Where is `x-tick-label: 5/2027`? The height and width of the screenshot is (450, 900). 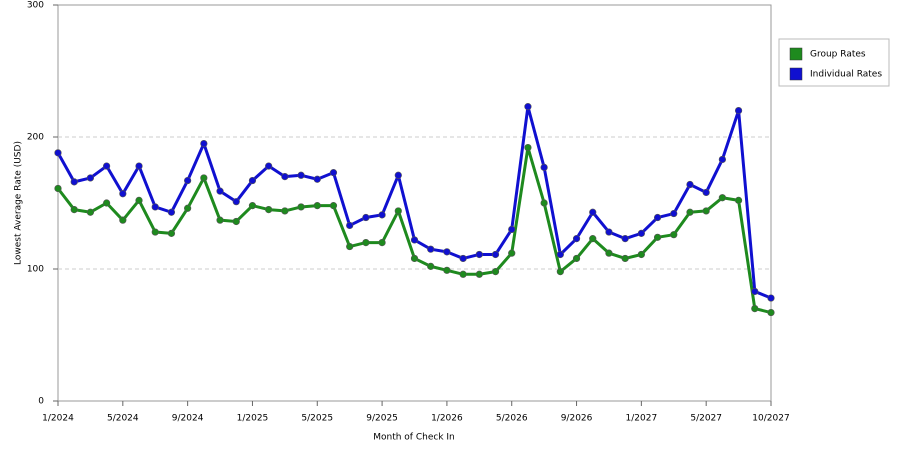 x-tick-label: 5/2027 is located at coordinates (706, 419).